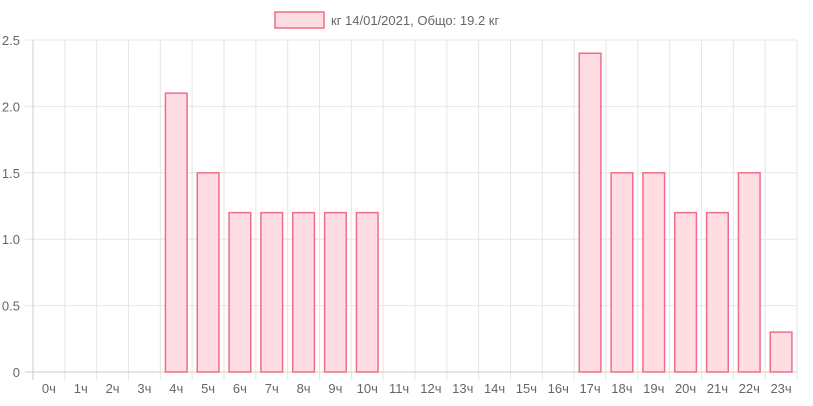 The width and height of the screenshot is (813, 406). What do you see at coordinates (399, 388) in the screenshot?
I see `x-tick-label: 11ч` at bounding box center [399, 388].